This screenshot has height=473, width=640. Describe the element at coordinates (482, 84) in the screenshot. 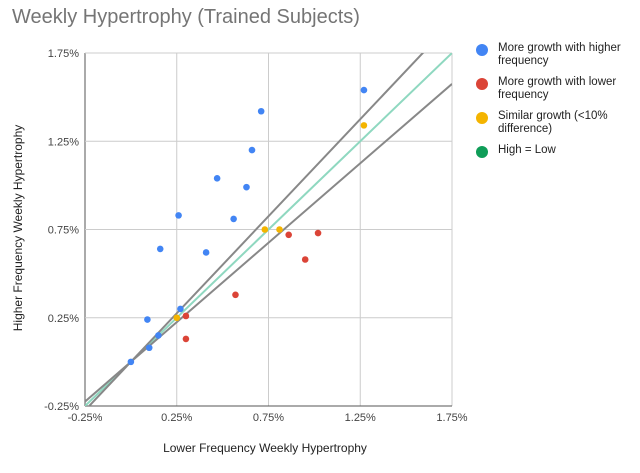

I see `legend-swatch-lower` at that location.